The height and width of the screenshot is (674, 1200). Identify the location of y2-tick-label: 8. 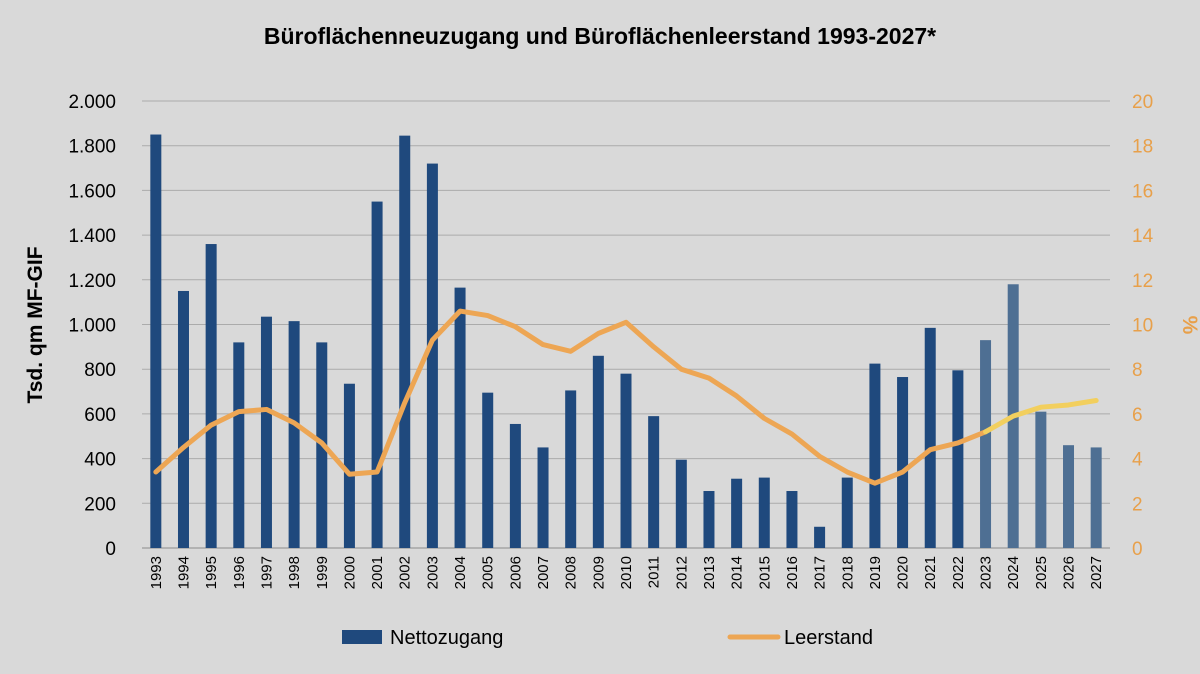
(1137, 370).